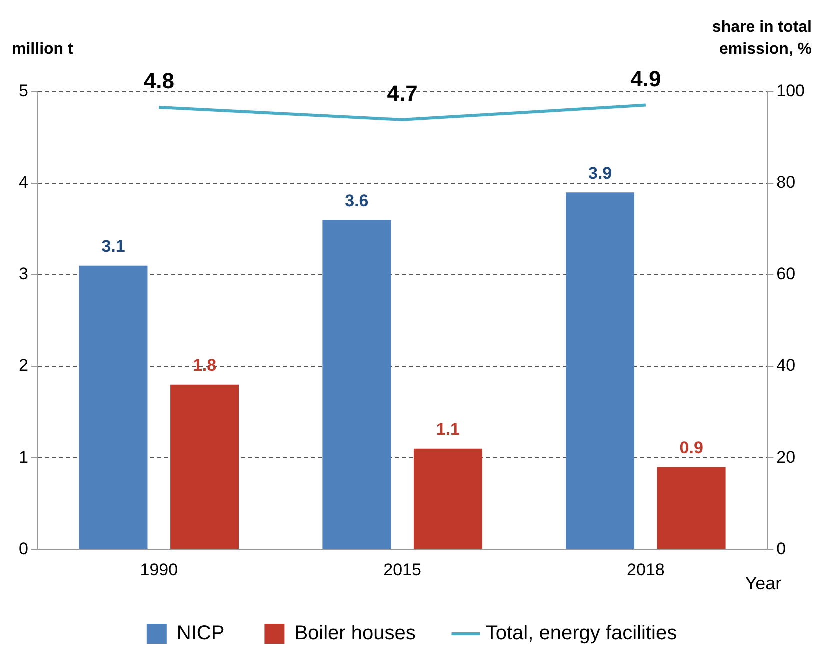  Describe the element at coordinates (23, 457) in the screenshot. I see `y-tick-label: 1` at that location.